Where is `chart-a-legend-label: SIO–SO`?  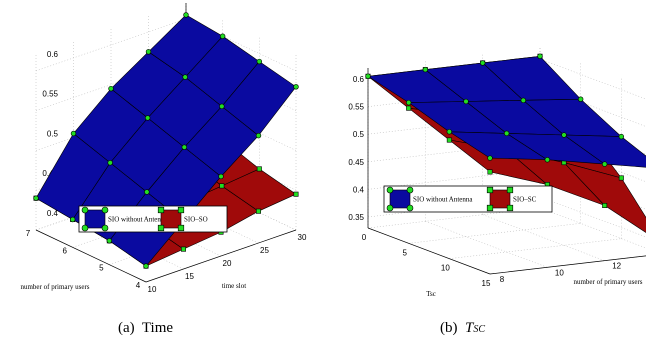
chart-a-legend-label: SIO–SO is located at coordinates (196, 220).